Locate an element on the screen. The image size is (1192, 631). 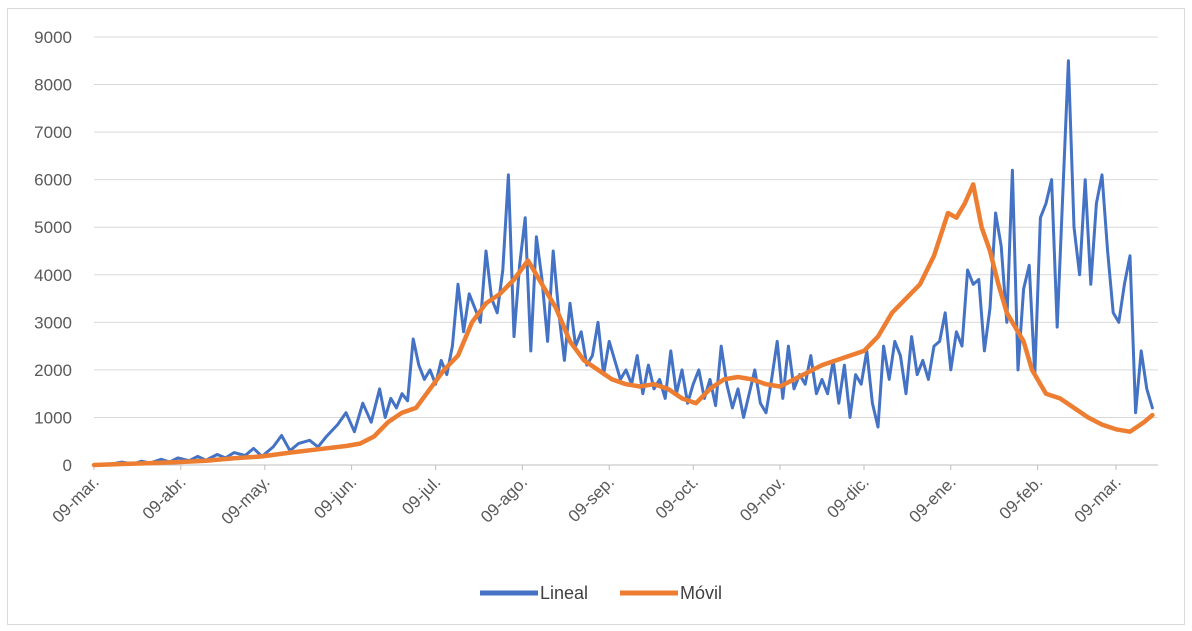
y-tick-label: 6000 is located at coordinates (53, 180).